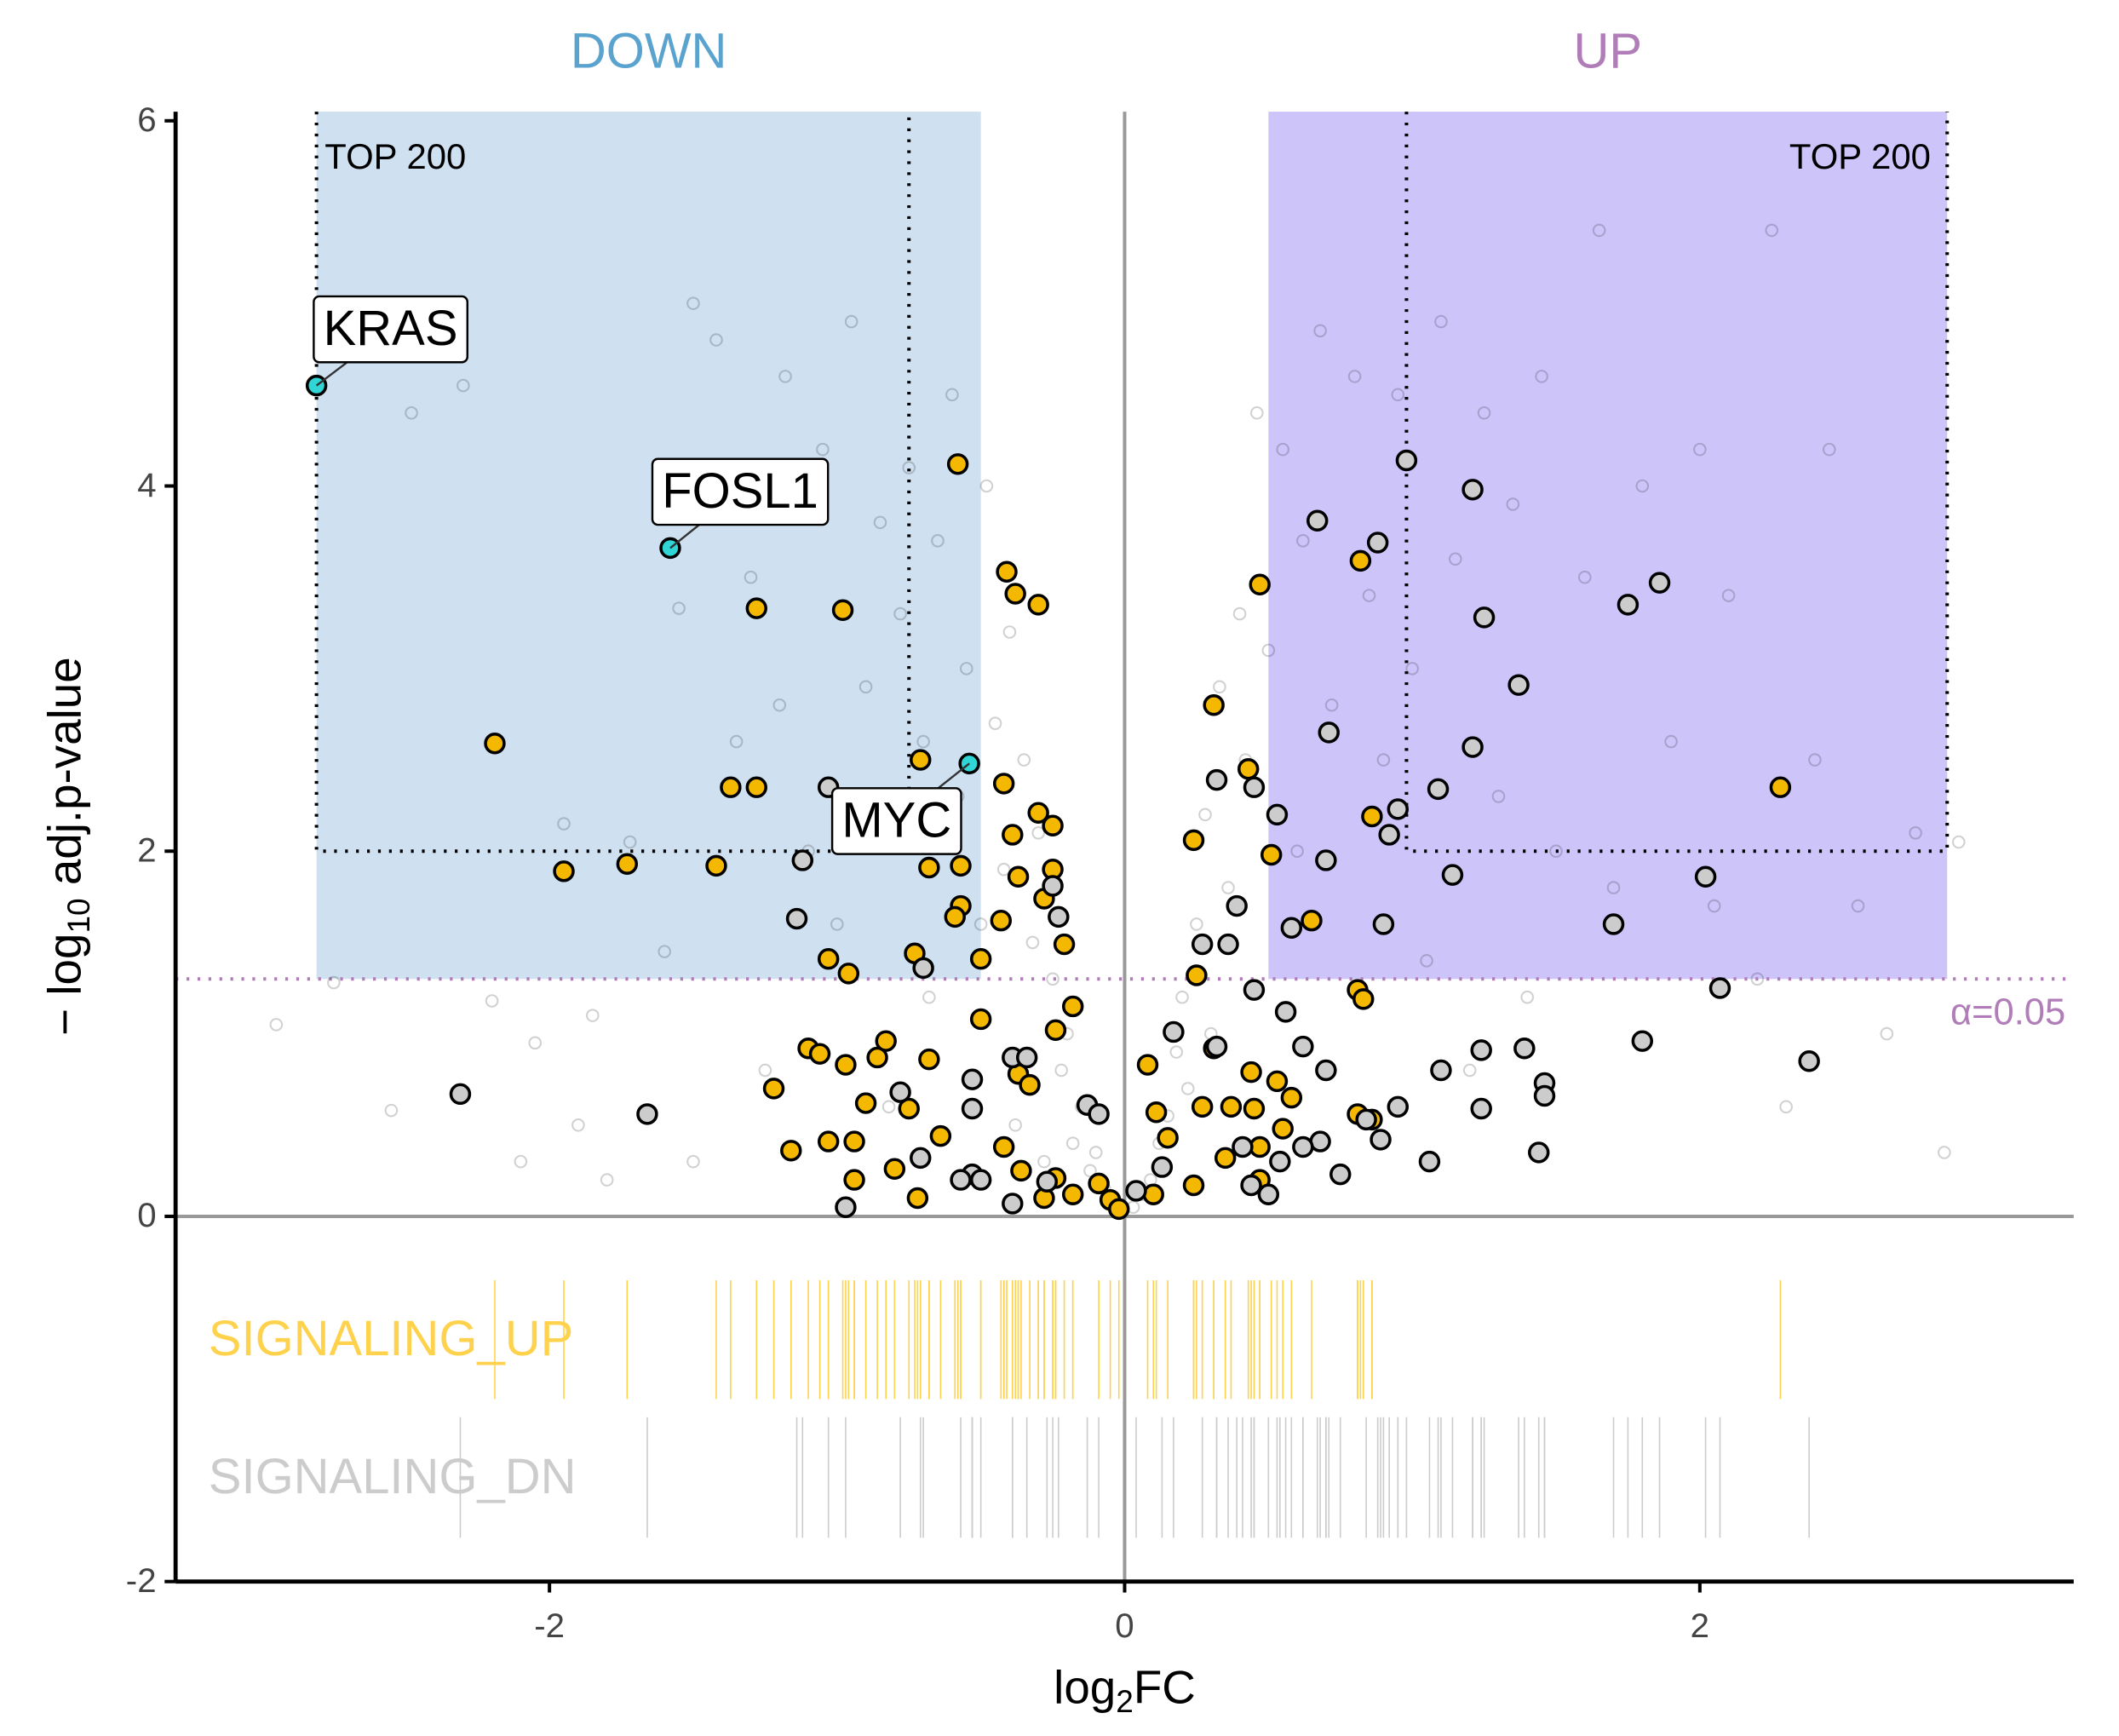  Describe the element at coordinates (1165, 1687) in the screenshot. I see `x-label-part: FC` at that location.